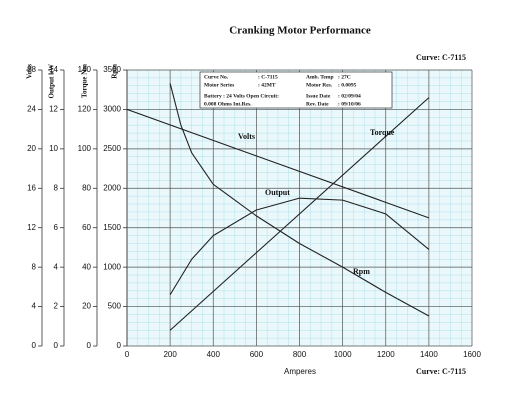 The width and height of the screenshot is (516, 400). Describe the element at coordinates (361, 271) in the screenshot. I see `series-label: Rpm` at that location.